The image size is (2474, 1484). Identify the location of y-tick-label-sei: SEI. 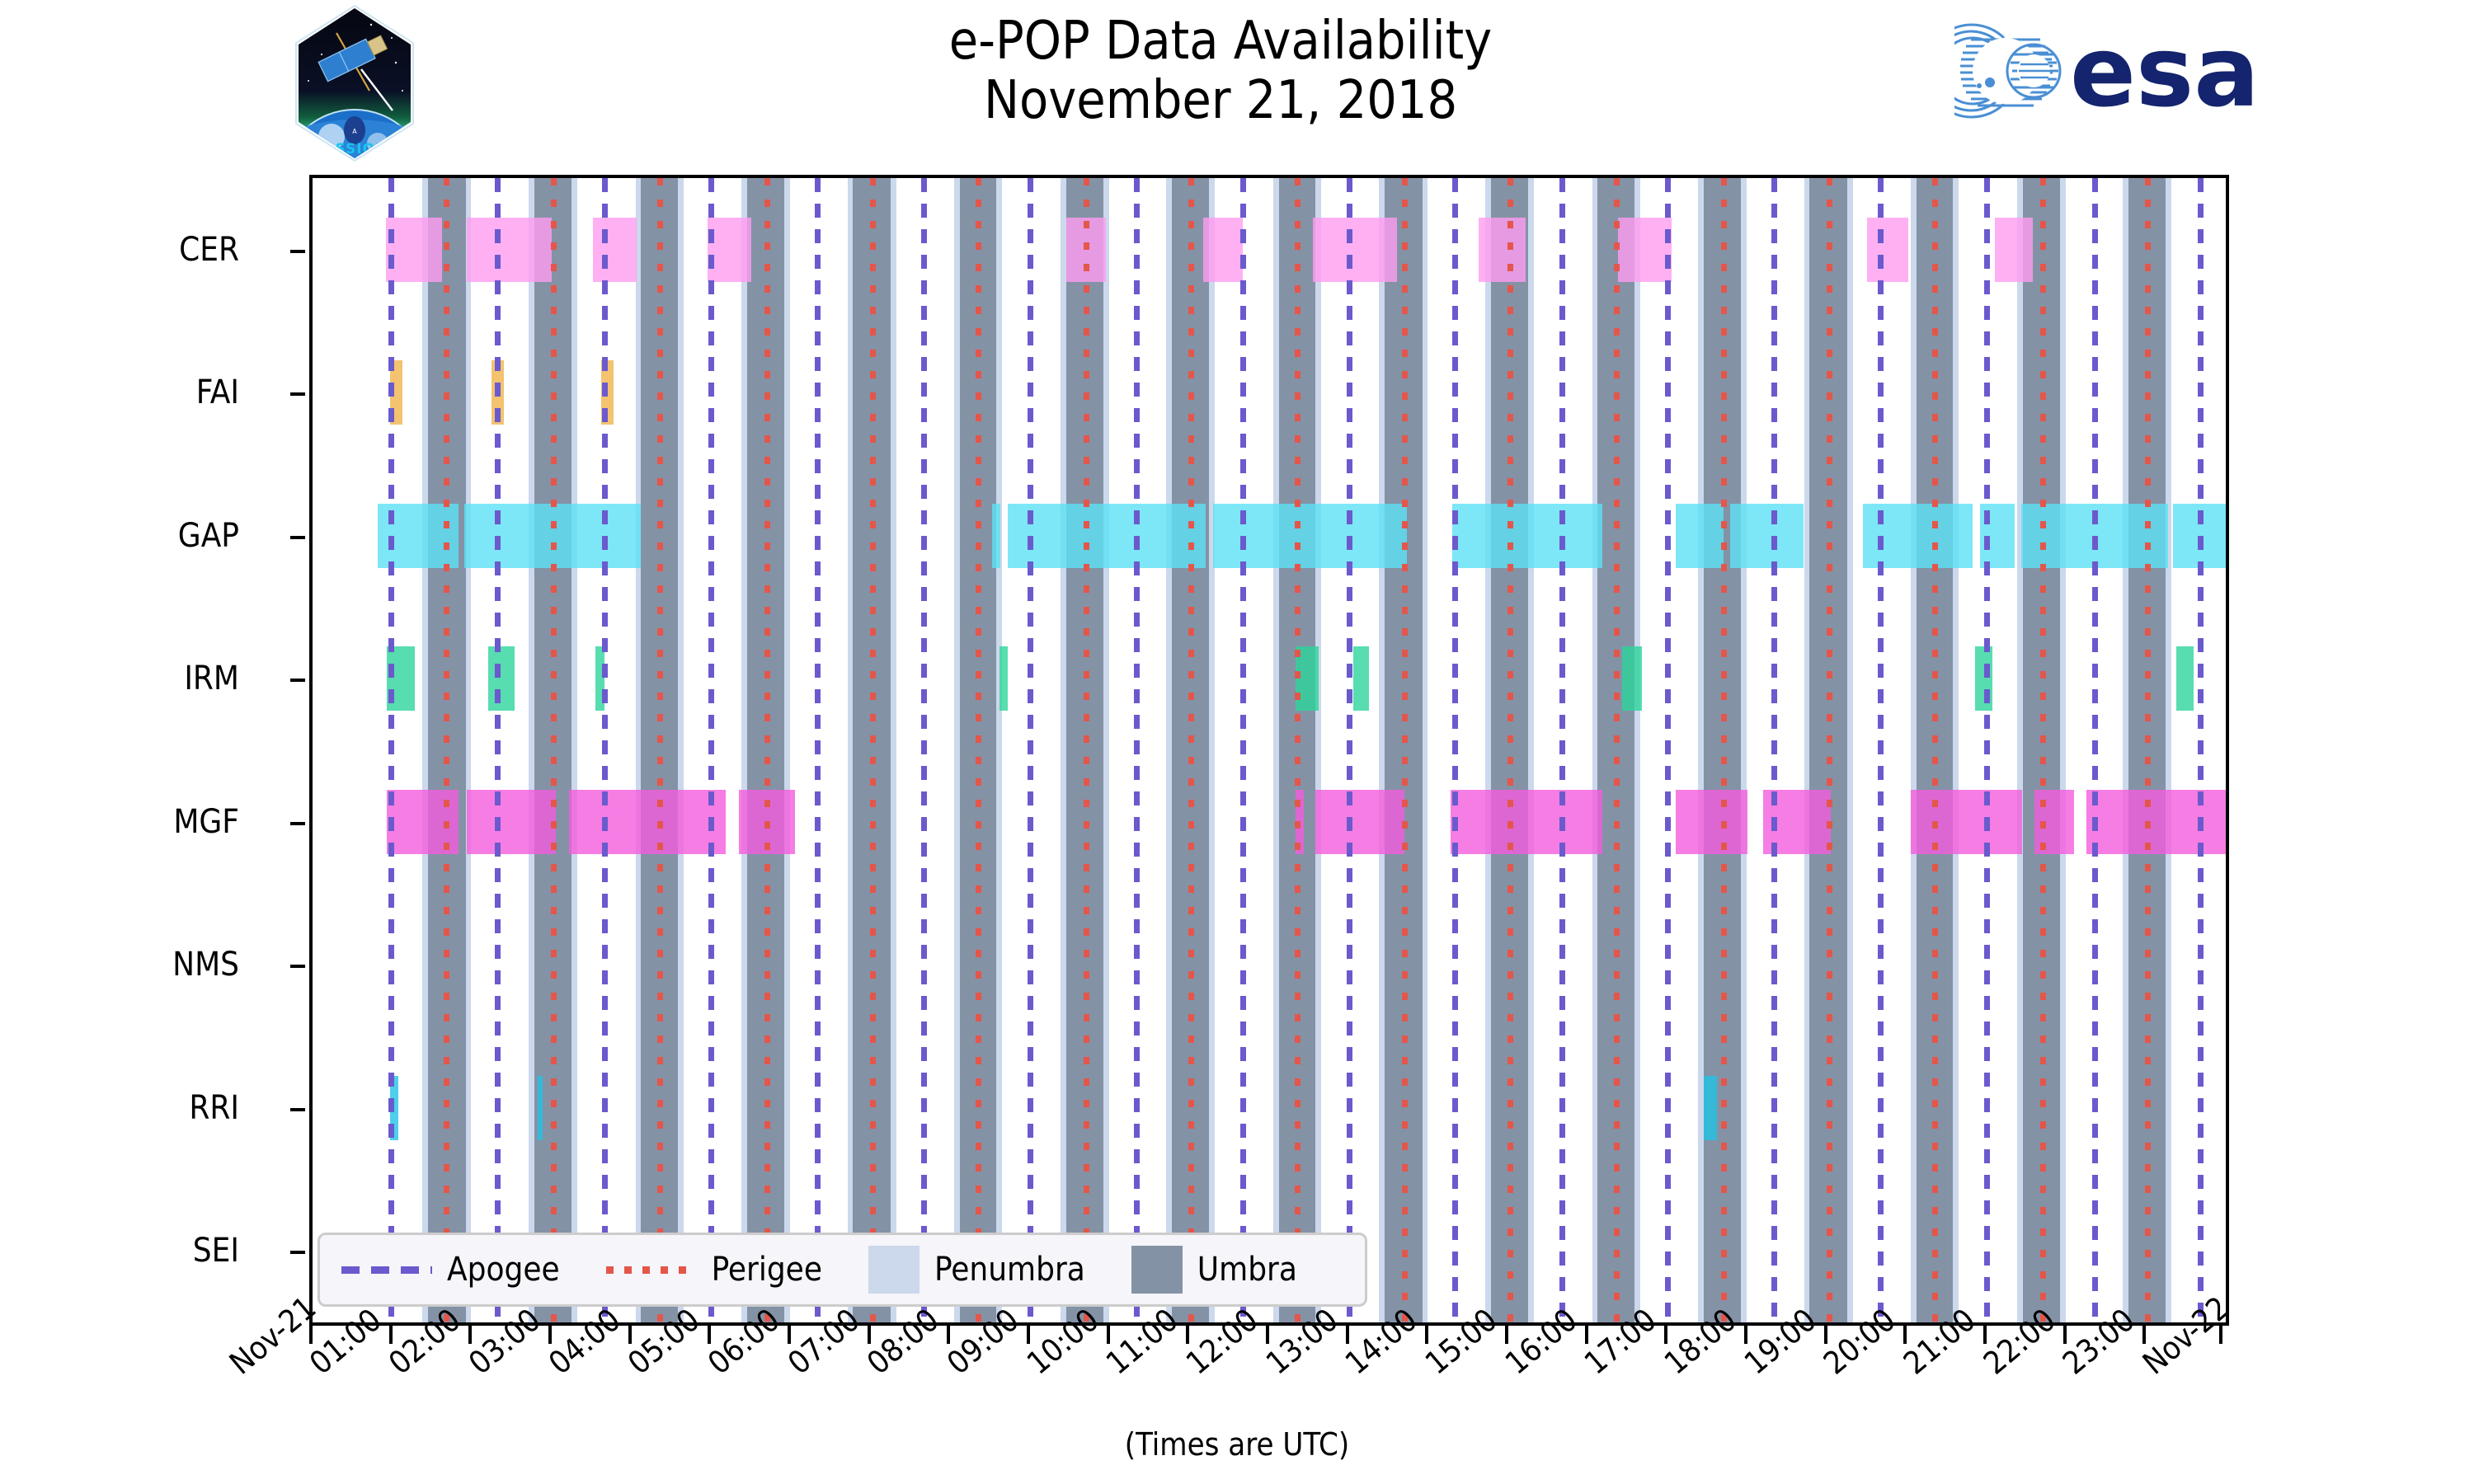
(215, 1251).